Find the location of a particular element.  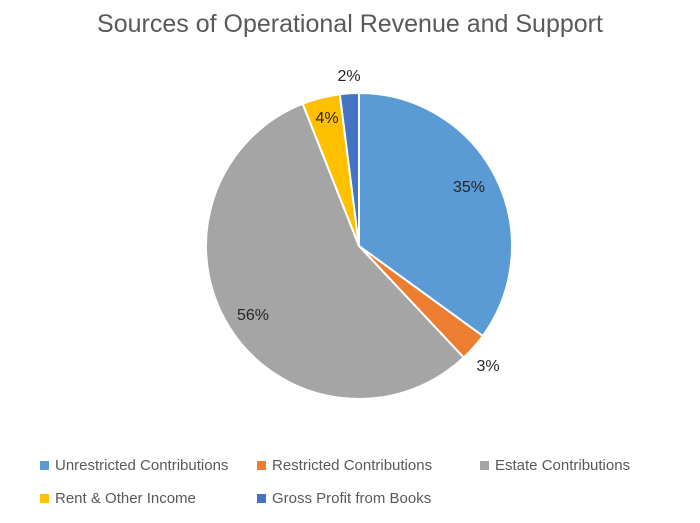

legend-label-3: Estate Contributions is located at coordinates (563, 465).